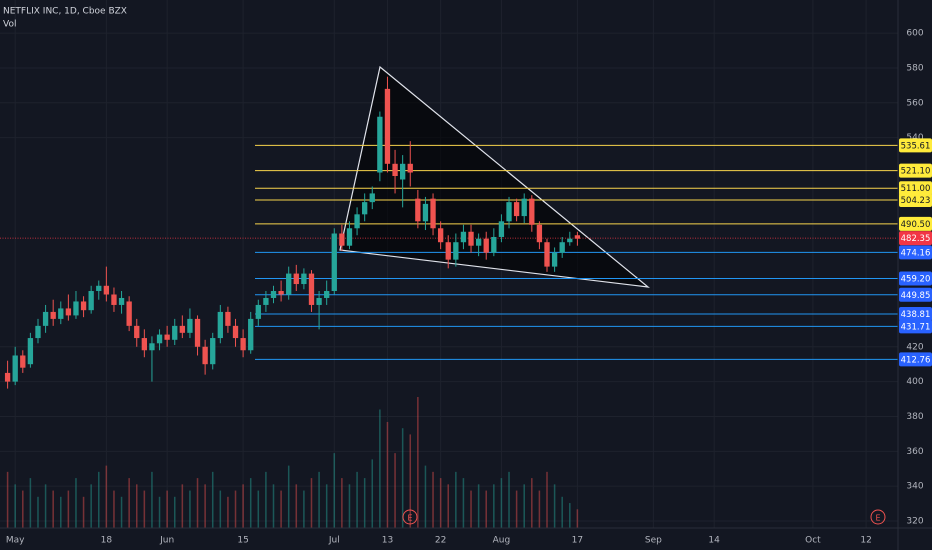 Image resolution: width=932 pixels, height=550 pixels. What do you see at coordinates (914, 452) in the screenshot?
I see `y-tick-label: 360` at bounding box center [914, 452].